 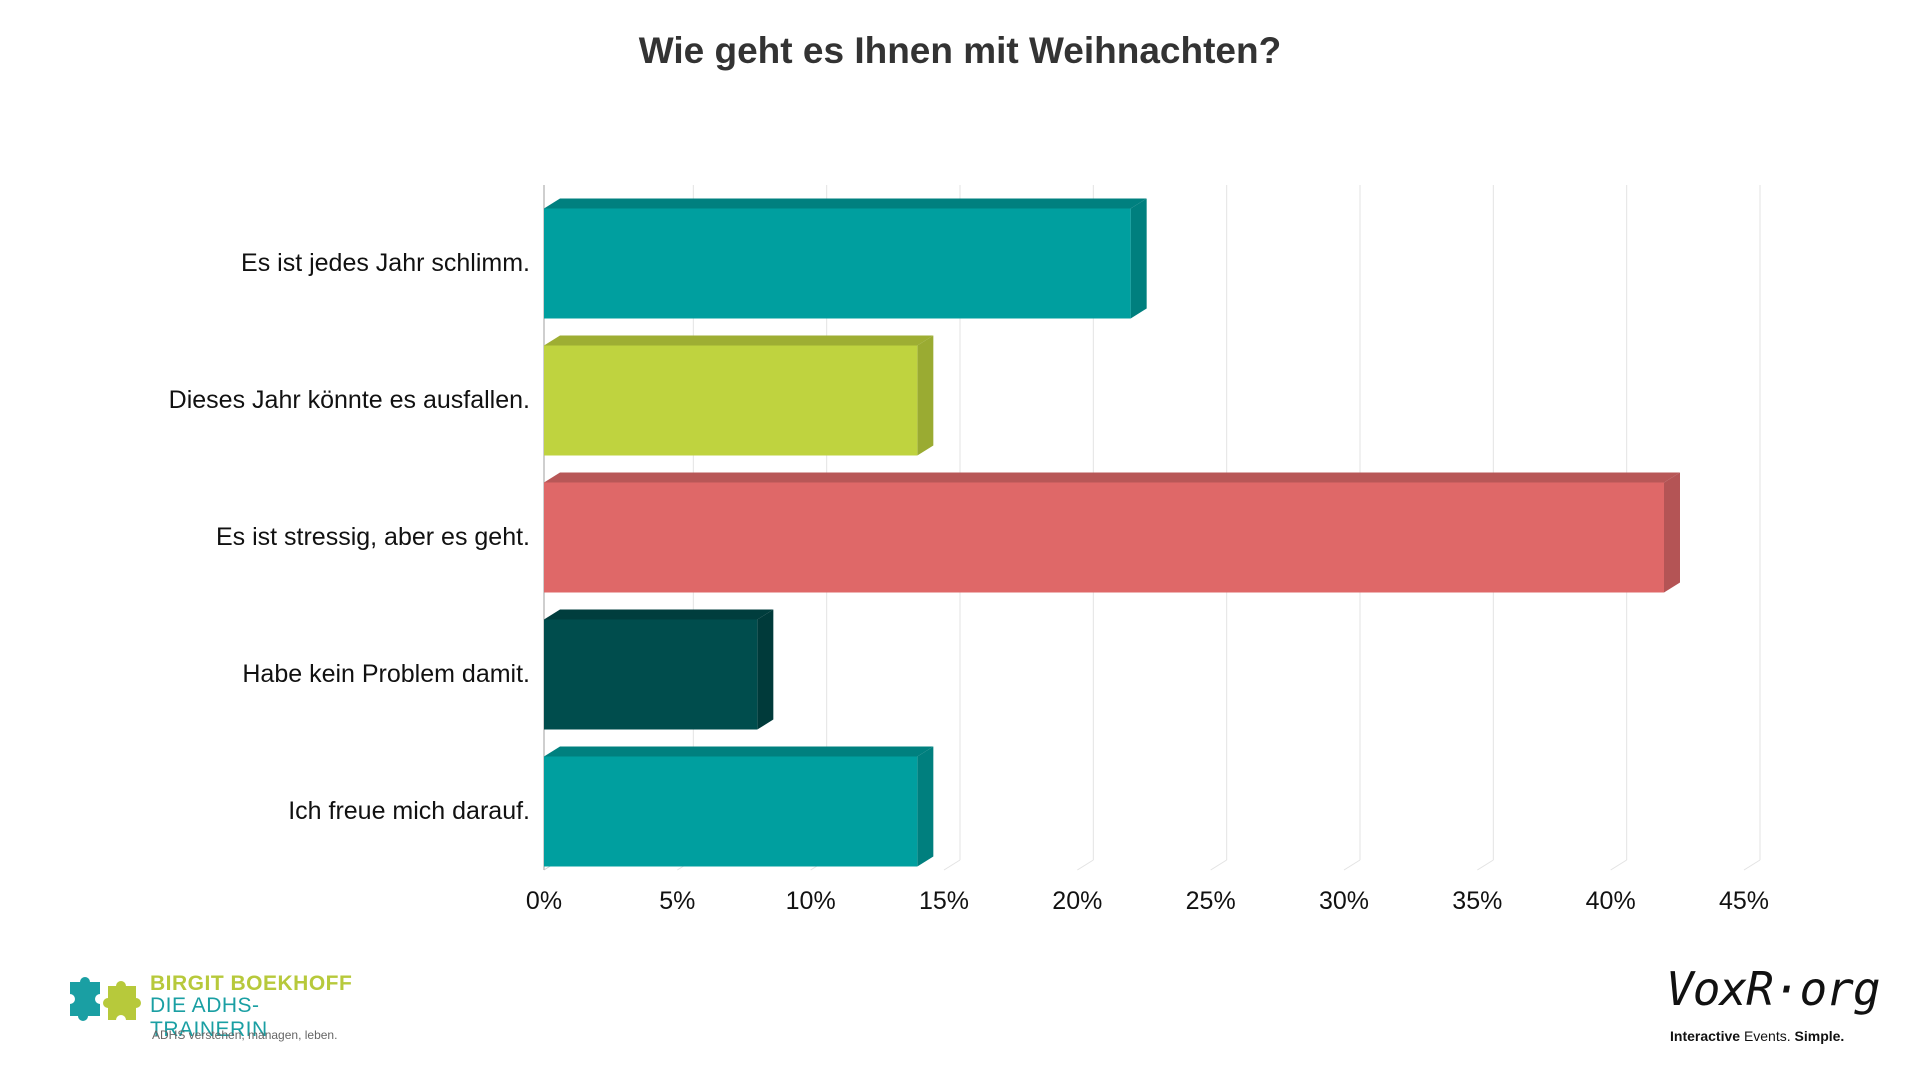 What do you see at coordinates (245, 1035) in the screenshot?
I see `brand-tagline: ADHS verstehen, managen, leben.` at bounding box center [245, 1035].